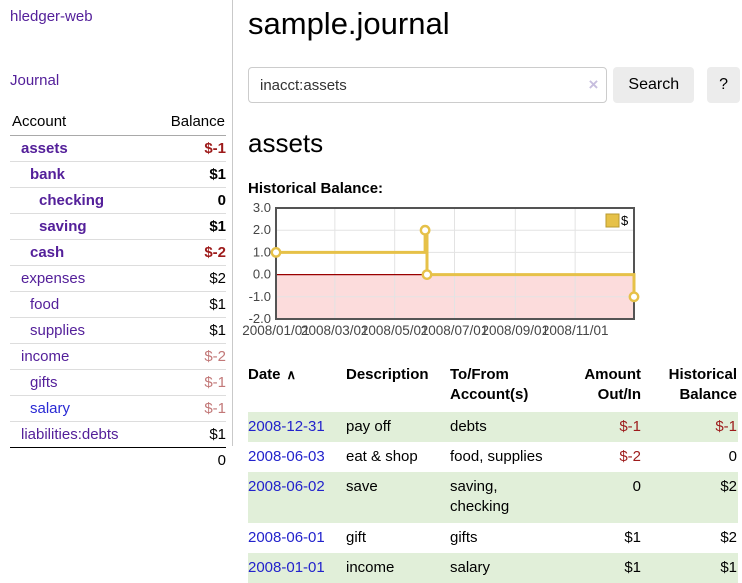 The height and width of the screenshot is (583, 742). Describe the element at coordinates (632, 567) in the screenshot. I see `transaction-amount: $1` at that location.